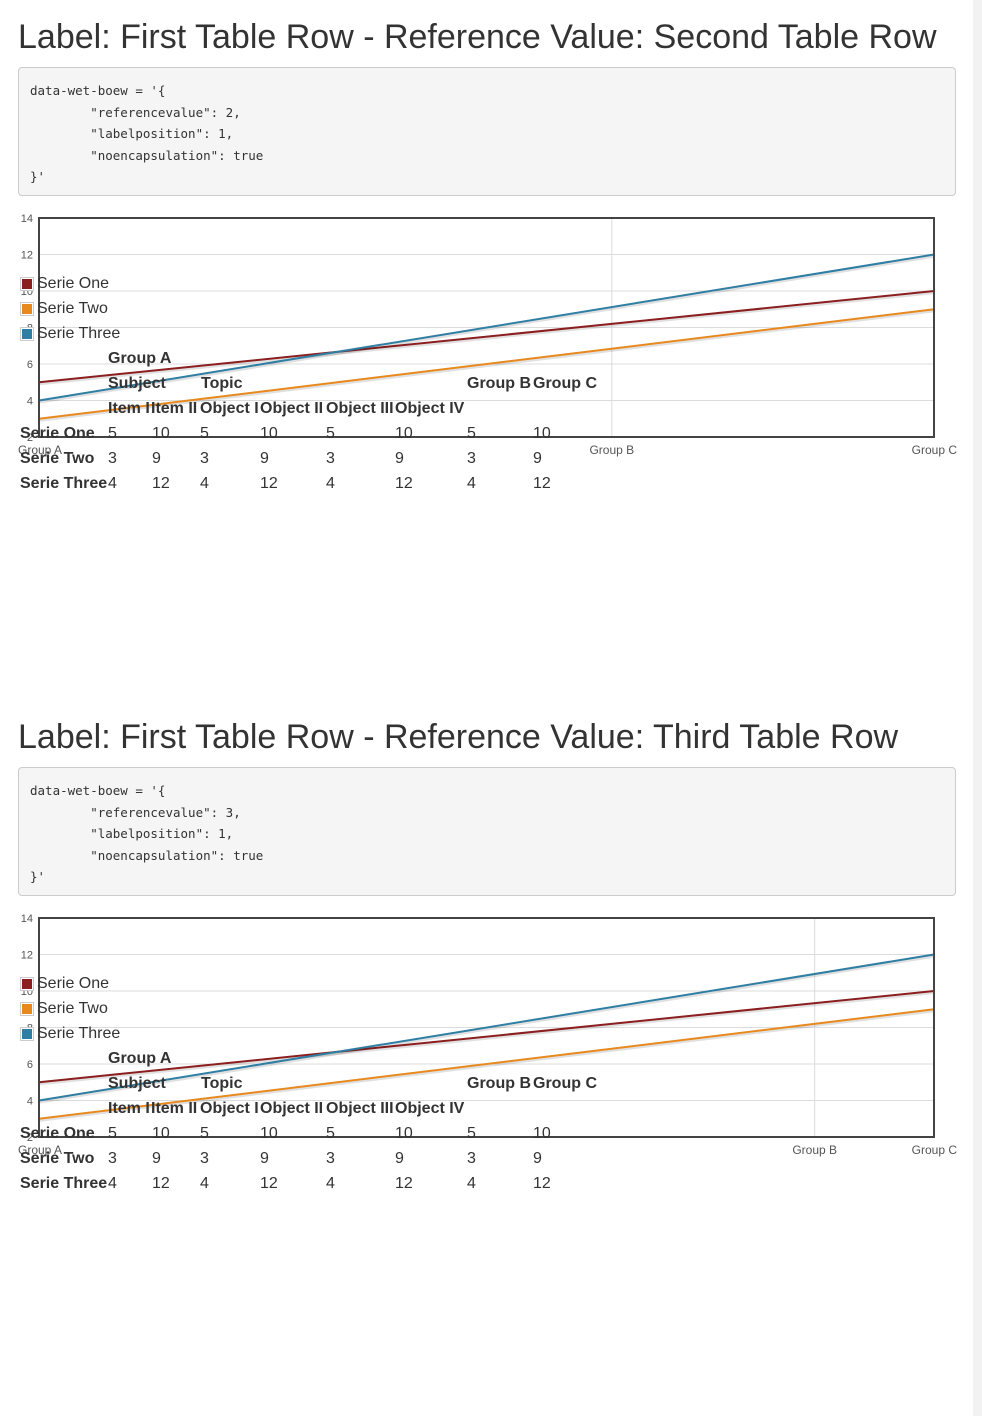 The width and height of the screenshot is (982, 1416). I want to click on table-header-cell: Object I, so click(229, 408).